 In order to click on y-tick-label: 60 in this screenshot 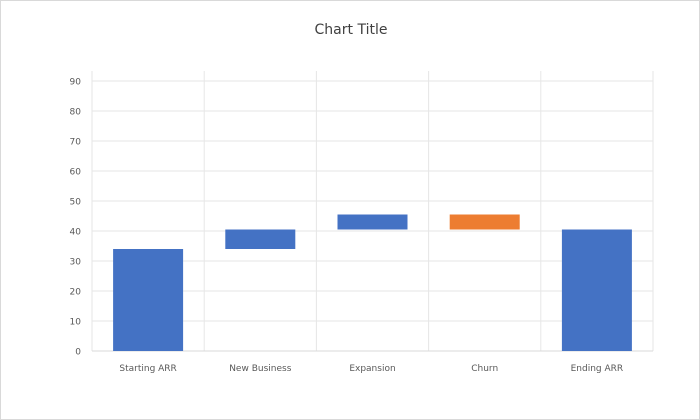, I will do `click(76, 173)`.